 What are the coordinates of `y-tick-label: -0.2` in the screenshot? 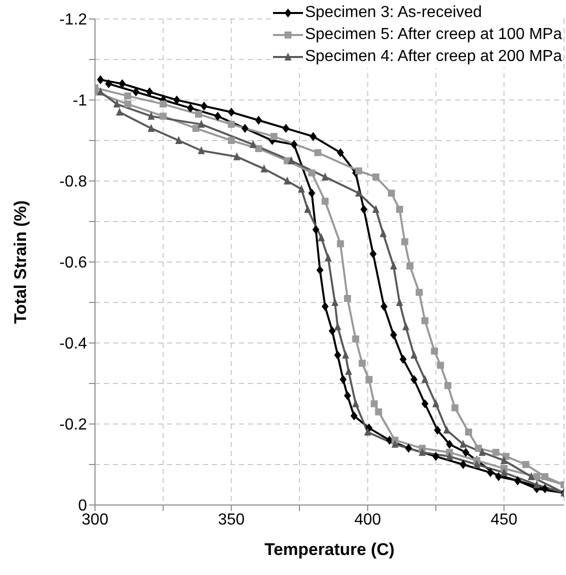 It's located at (73, 425).